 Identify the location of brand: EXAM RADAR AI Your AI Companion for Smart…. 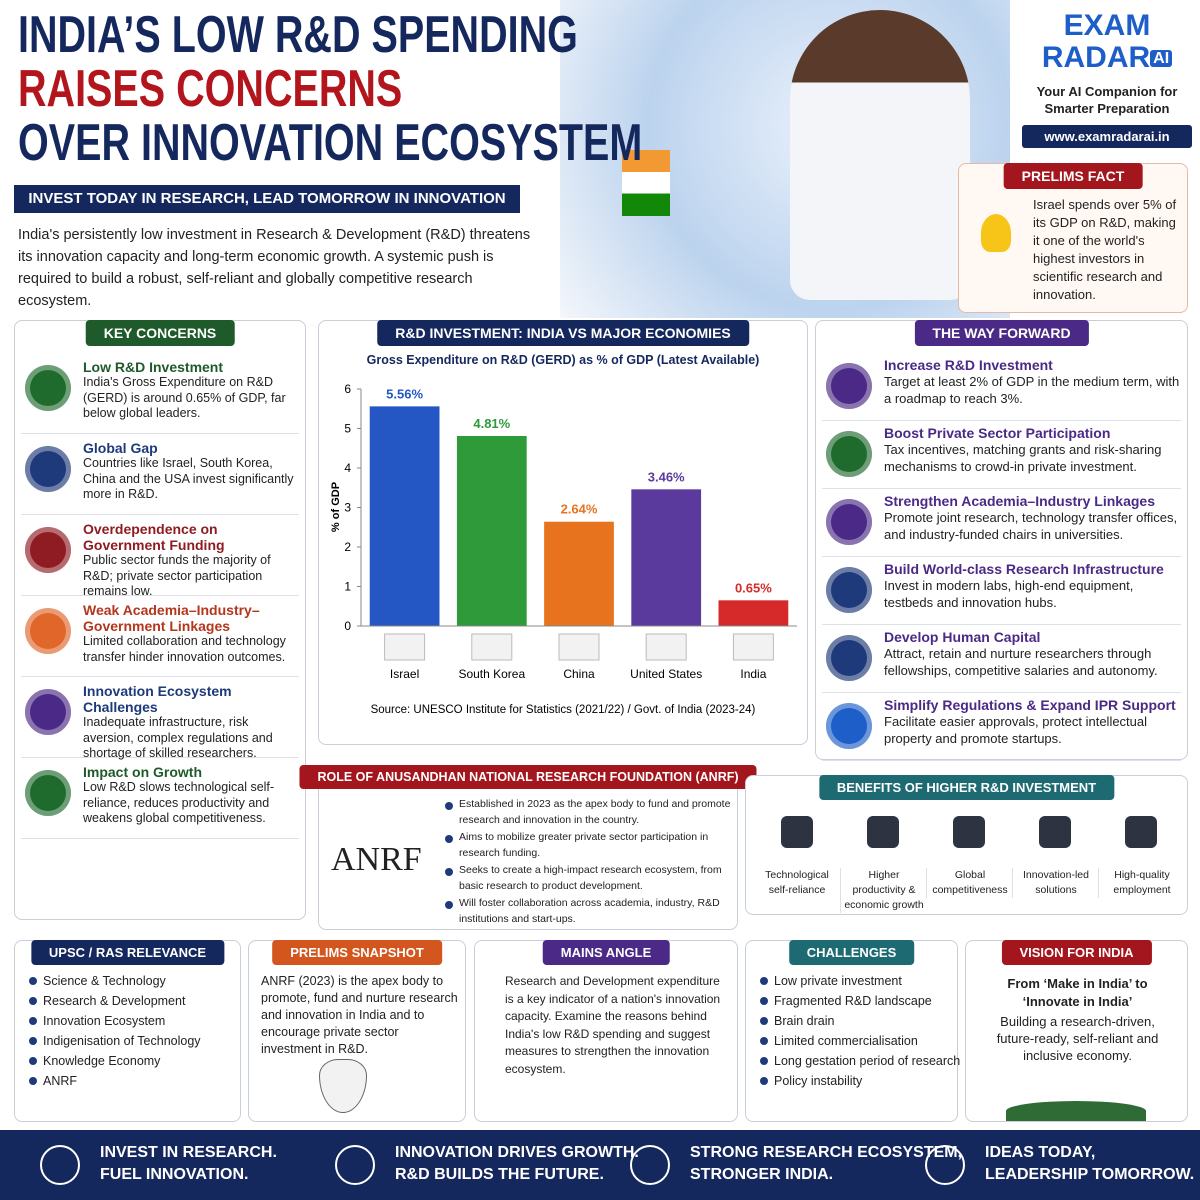
(1107, 79).